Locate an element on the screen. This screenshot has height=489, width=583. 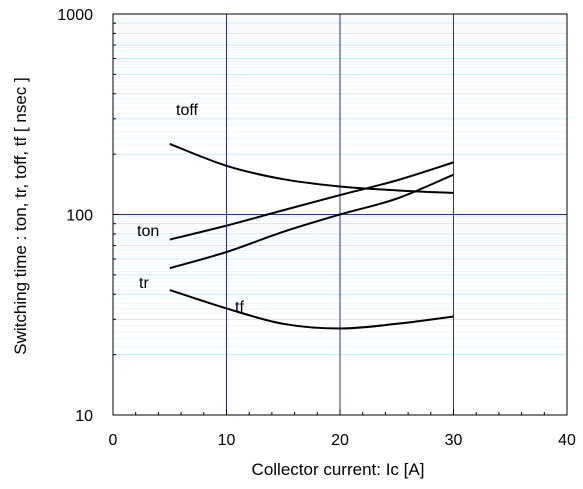
x-tick-label: 10 is located at coordinates (227, 440).